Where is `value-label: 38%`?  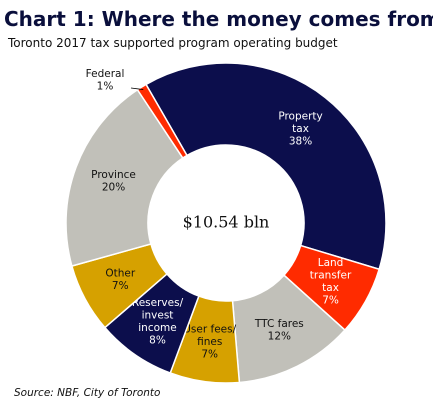
value-label: 38% is located at coordinates (300, 141).